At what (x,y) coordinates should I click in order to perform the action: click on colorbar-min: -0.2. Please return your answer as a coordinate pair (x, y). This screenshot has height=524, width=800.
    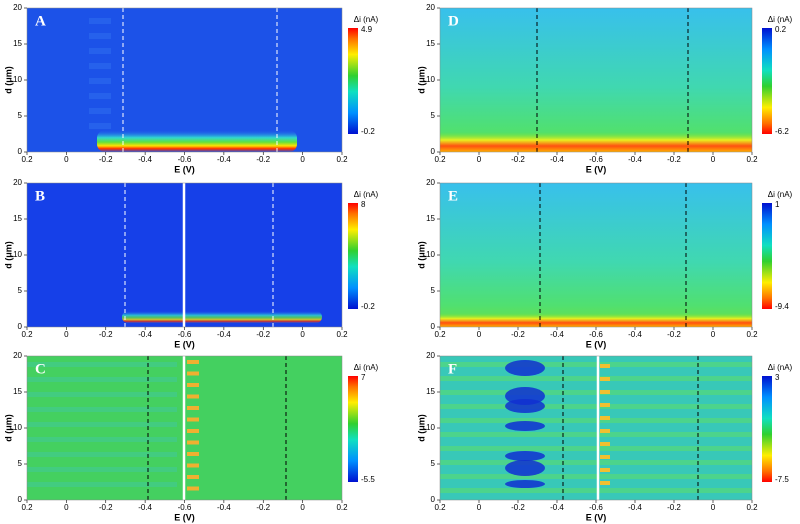
    Looking at the image, I should click on (368, 306).